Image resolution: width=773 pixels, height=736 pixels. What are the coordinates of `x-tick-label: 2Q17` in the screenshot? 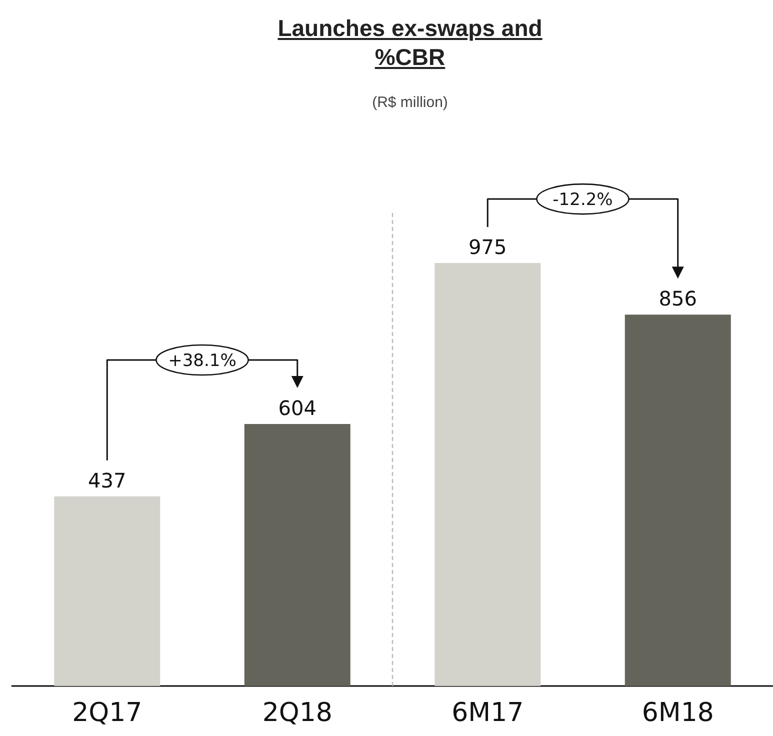 It's located at (107, 713).